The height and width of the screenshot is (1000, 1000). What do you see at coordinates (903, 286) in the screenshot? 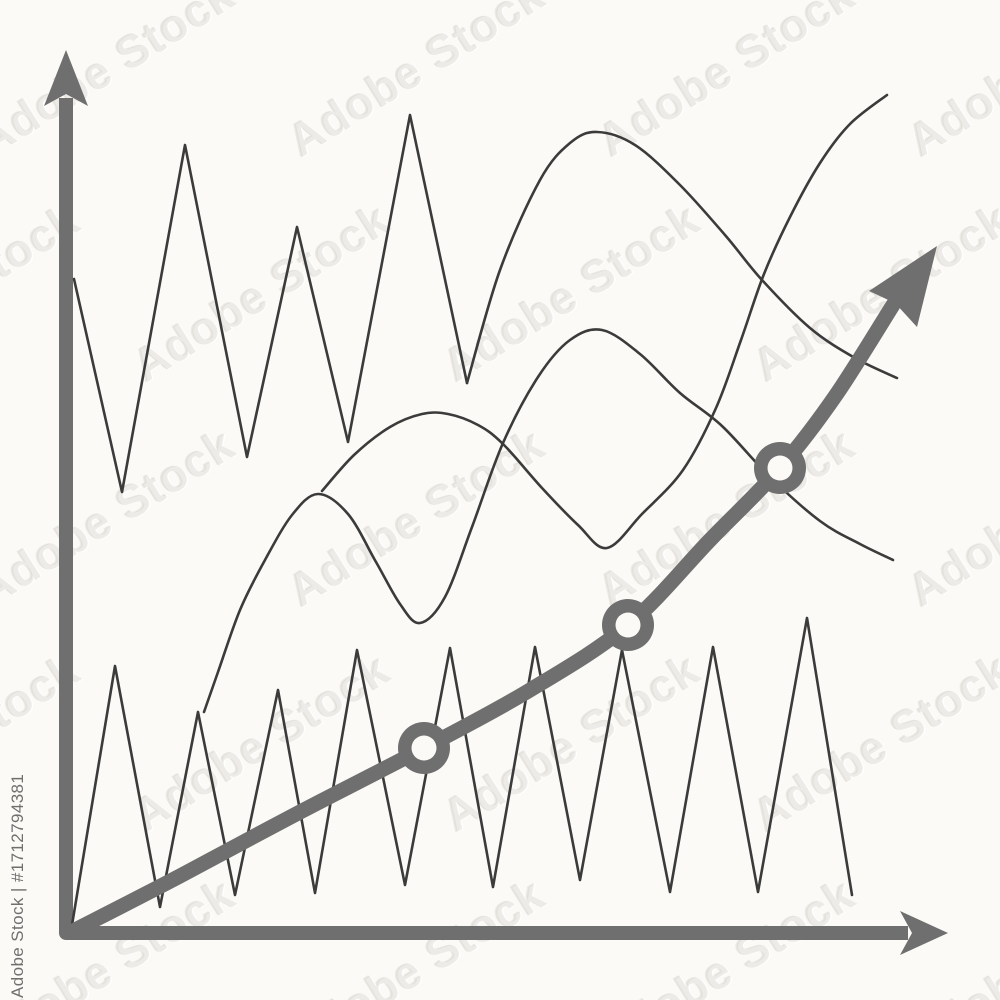
I see `trend-arrowhead-icon` at bounding box center [903, 286].